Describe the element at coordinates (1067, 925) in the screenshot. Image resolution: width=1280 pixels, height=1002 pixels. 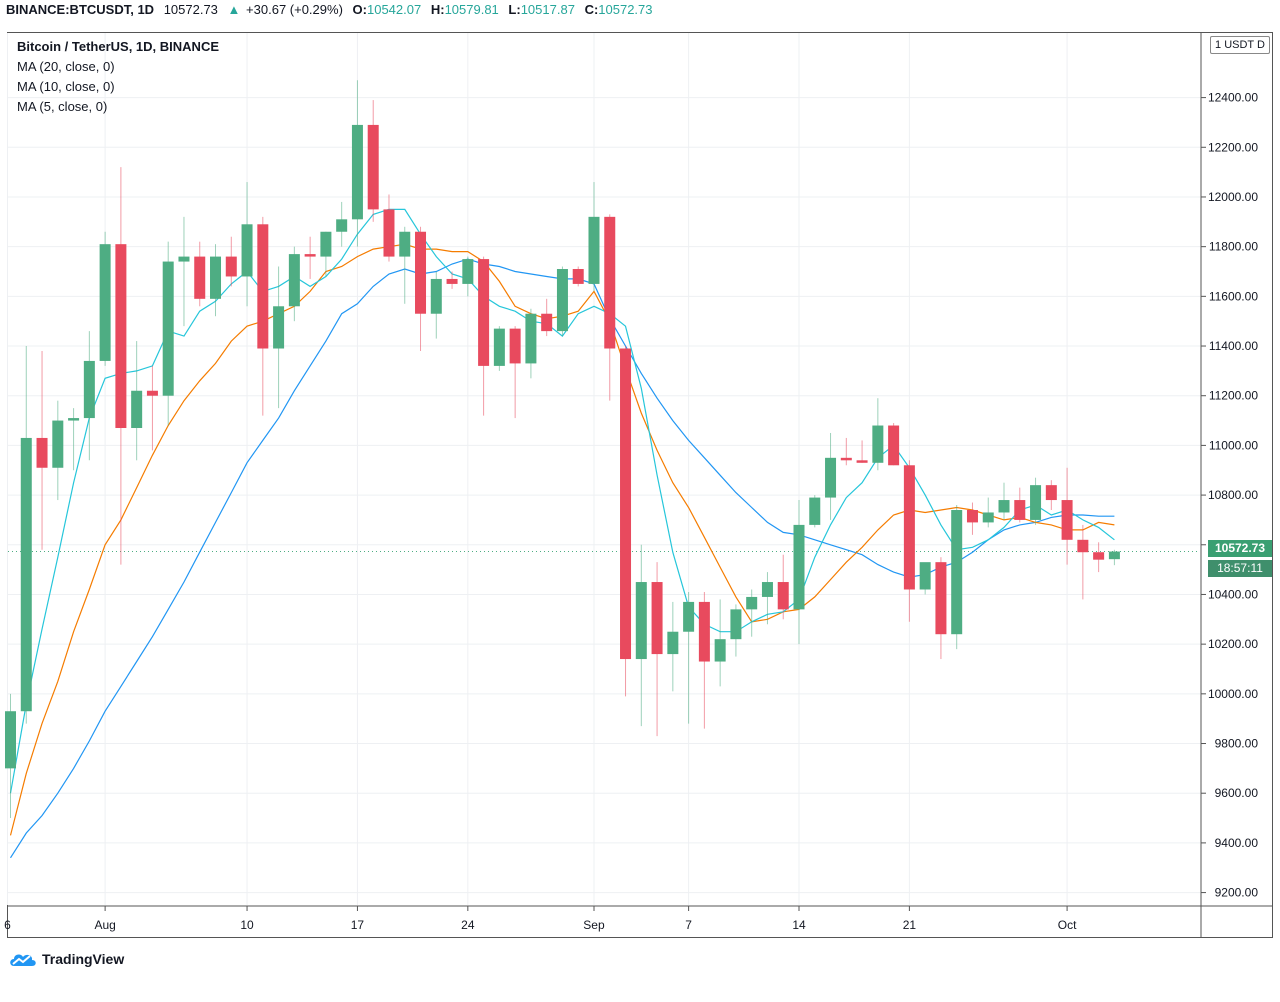
I see `x-tick-label: Oct` at that location.